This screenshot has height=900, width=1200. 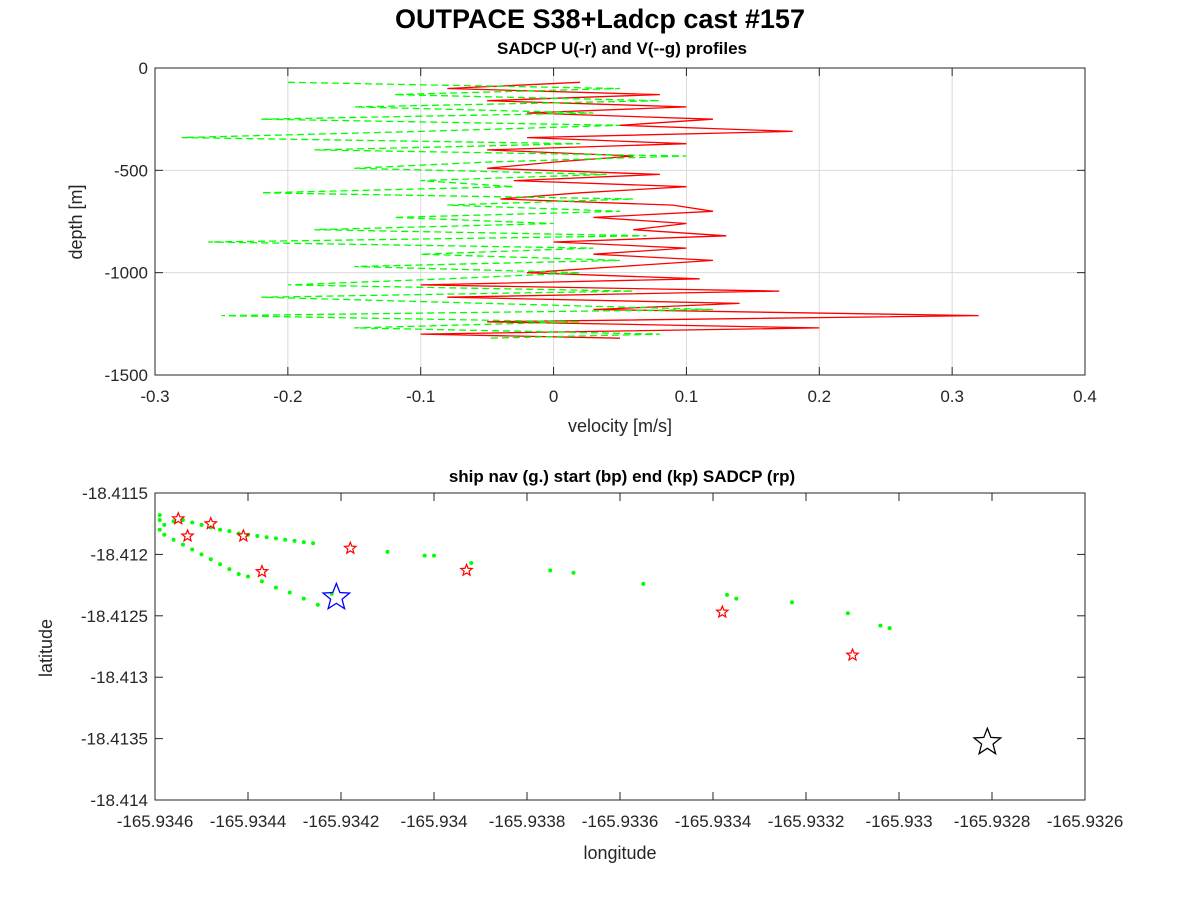 I want to click on nav-y-label: latitude, so click(x=46, y=648).